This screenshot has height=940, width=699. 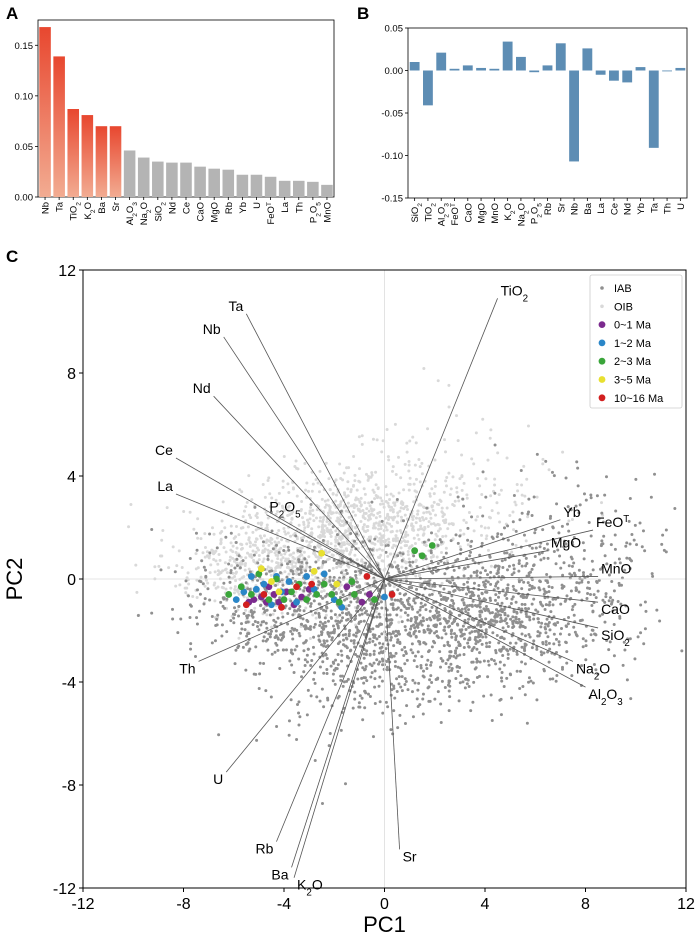 What do you see at coordinates (509, 211) in the screenshot?
I see `x-tick-label-b: K2O` at bounding box center [509, 211].